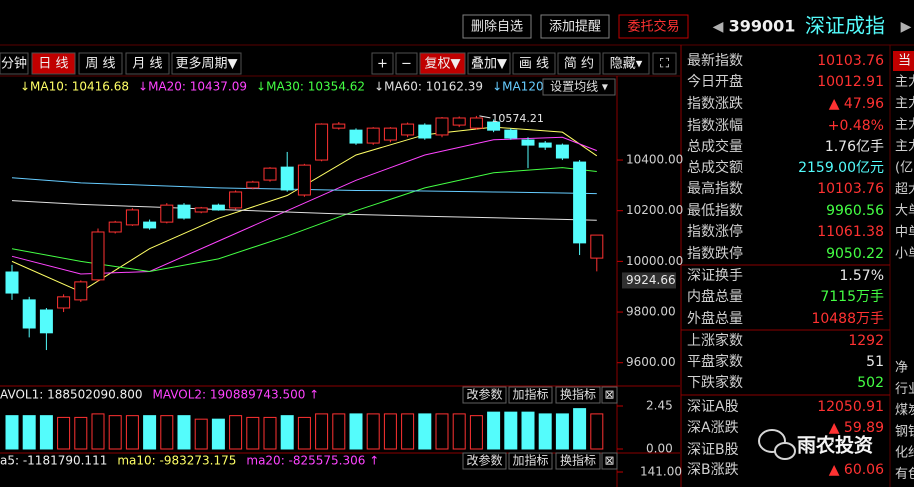 The height and width of the screenshot is (487, 914). I want to click on y-tick-label: 9800.00, so click(651, 312).